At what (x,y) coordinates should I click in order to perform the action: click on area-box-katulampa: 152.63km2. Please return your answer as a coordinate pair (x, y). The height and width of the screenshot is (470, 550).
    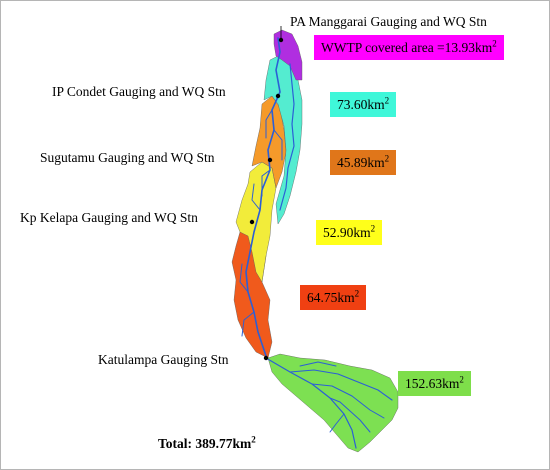
    Looking at the image, I should click on (434, 383).